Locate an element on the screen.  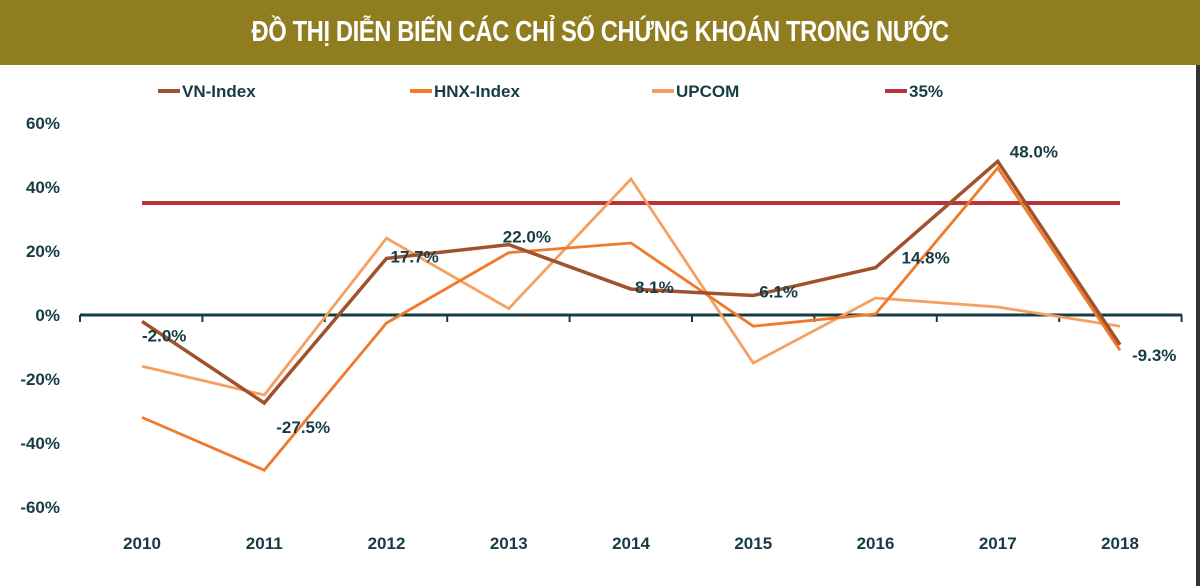
data-label: -9.3% is located at coordinates (1154, 355).